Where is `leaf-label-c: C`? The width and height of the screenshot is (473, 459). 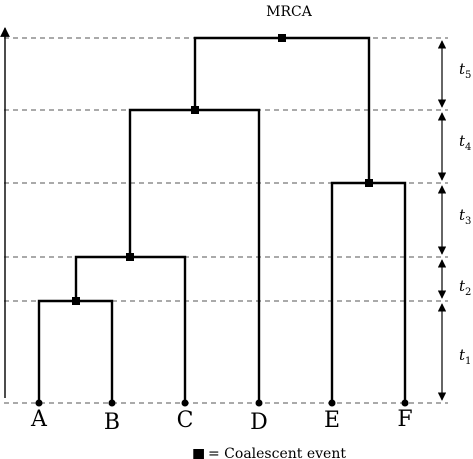 leaf-label-c: C is located at coordinates (185, 420).